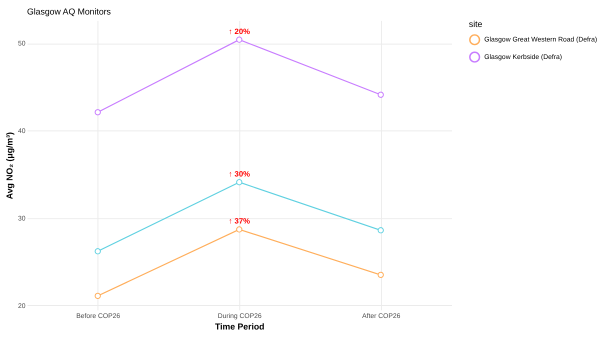  Describe the element at coordinates (239, 327) in the screenshot. I see `x-axis-title: Time Period` at that location.